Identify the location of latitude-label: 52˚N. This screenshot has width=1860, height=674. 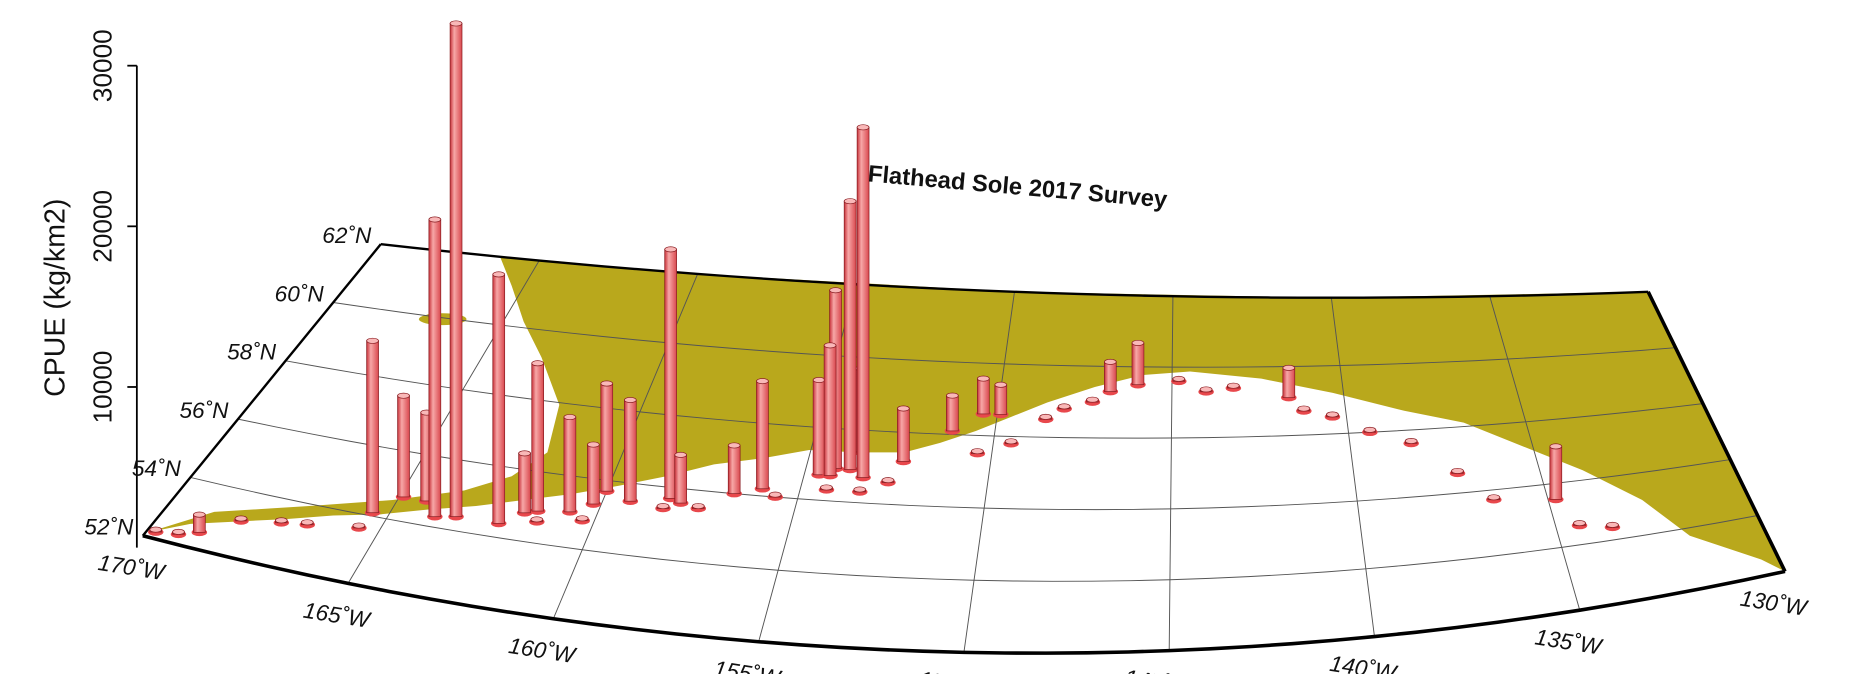
(109, 527).